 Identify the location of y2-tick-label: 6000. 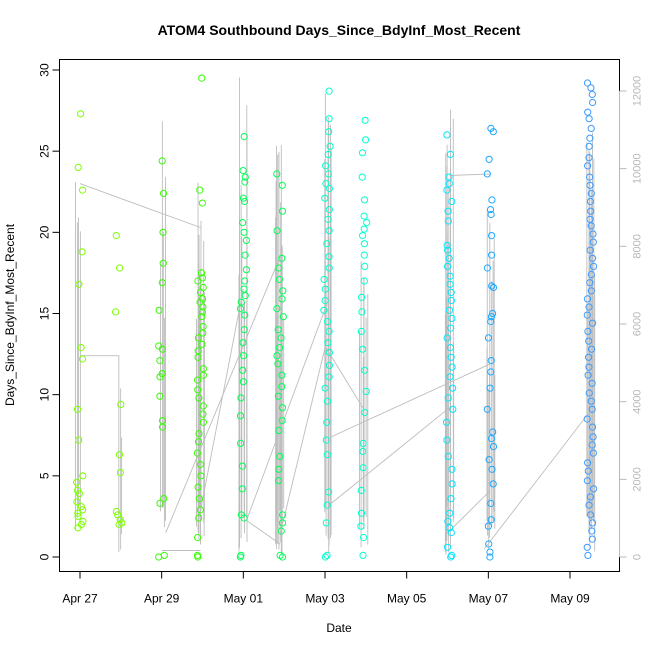
(637, 324).